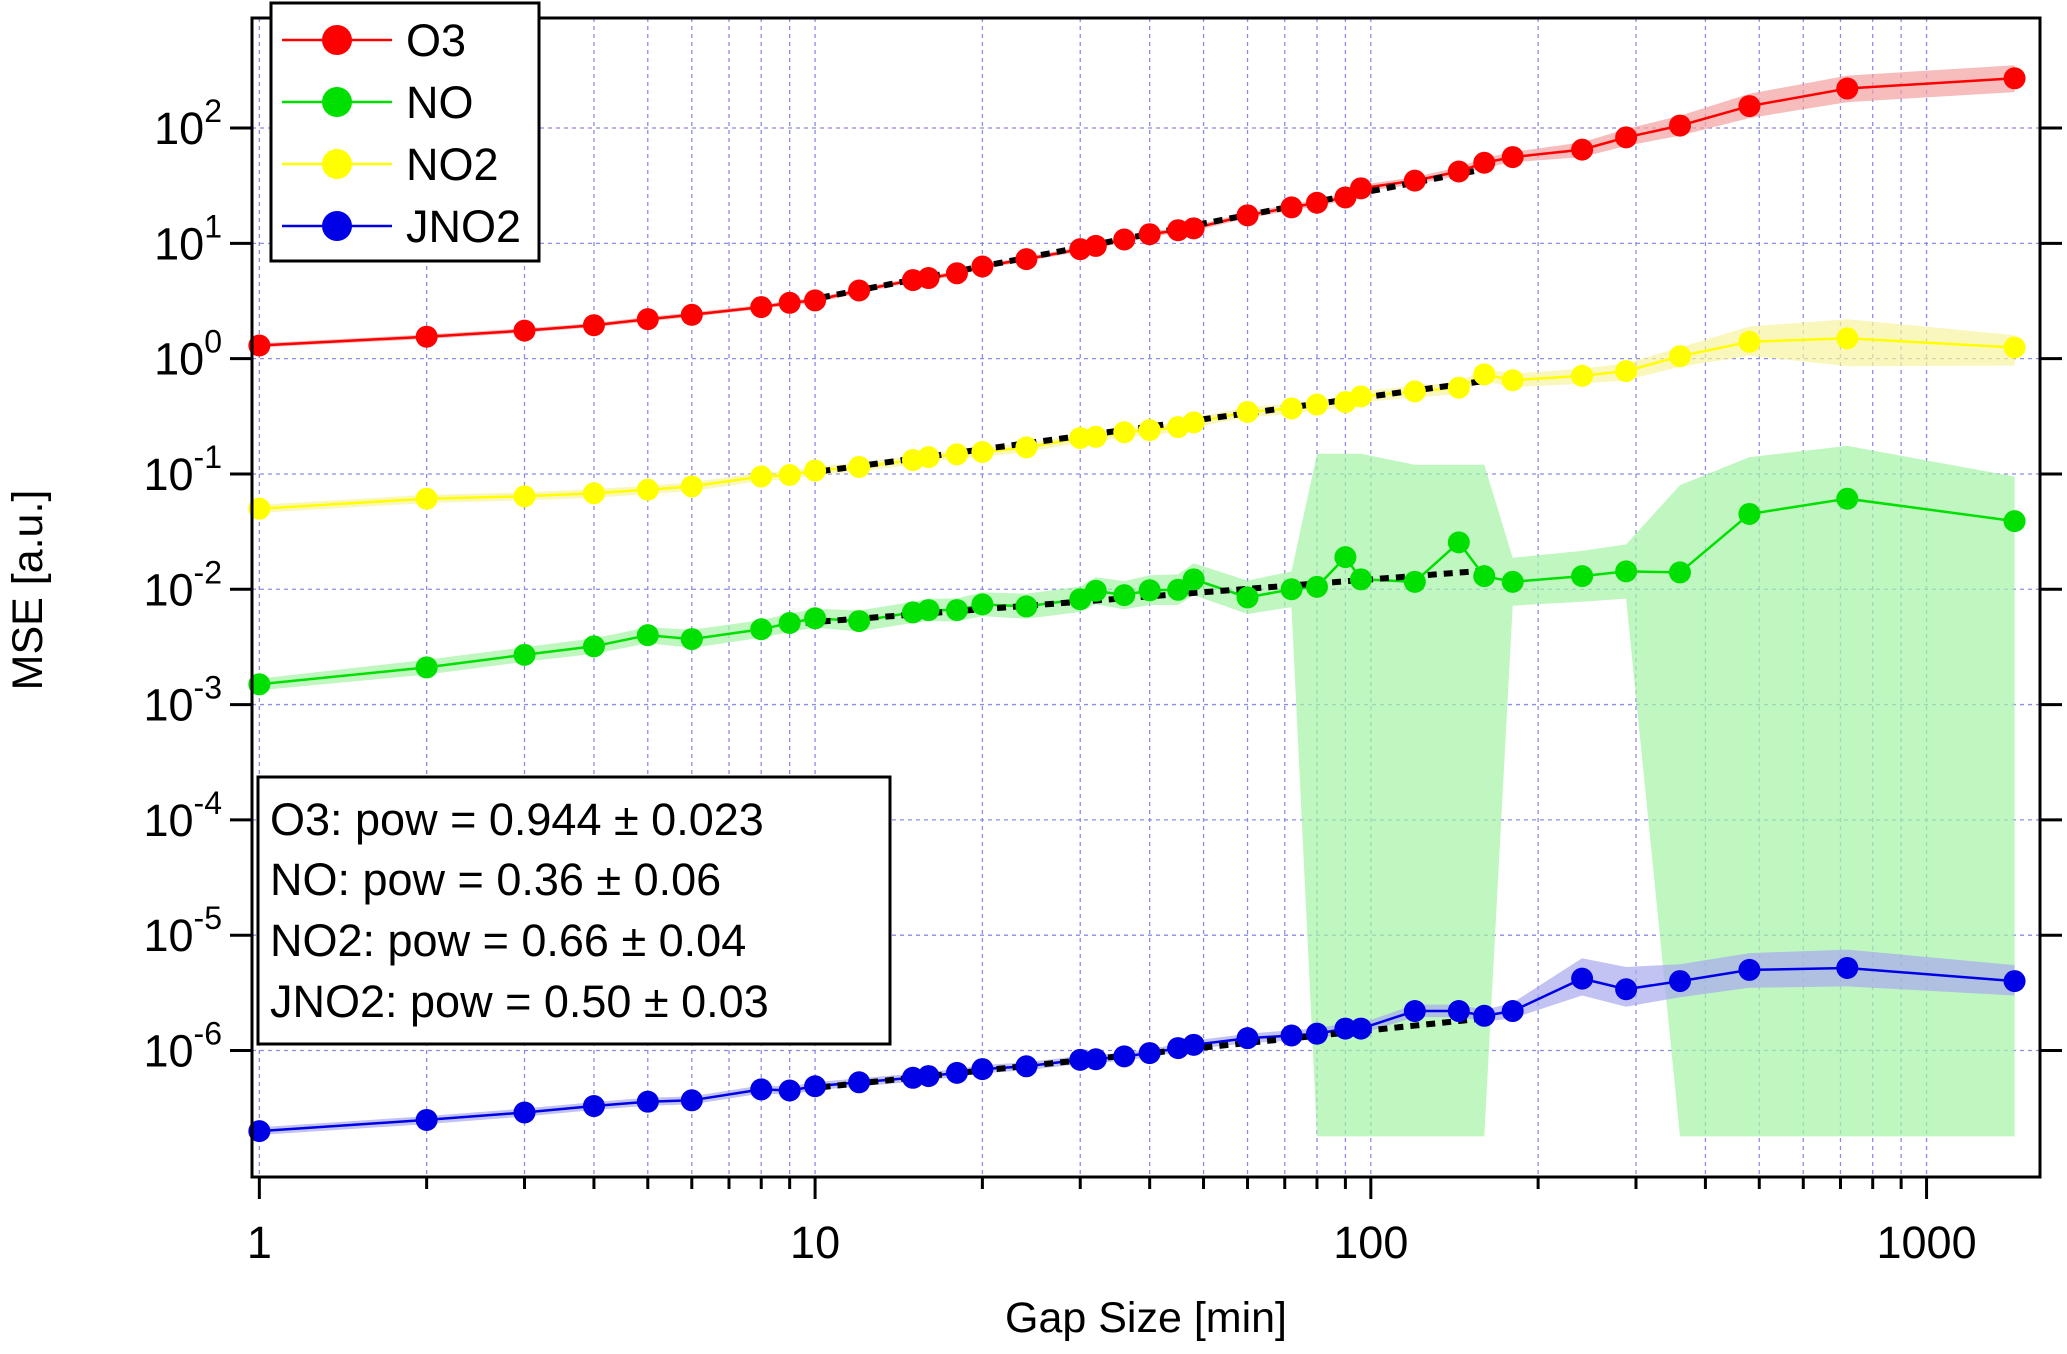 The width and height of the screenshot is (2067, 1354). I want to click on legend-marker-jno2, so click(337, 226).